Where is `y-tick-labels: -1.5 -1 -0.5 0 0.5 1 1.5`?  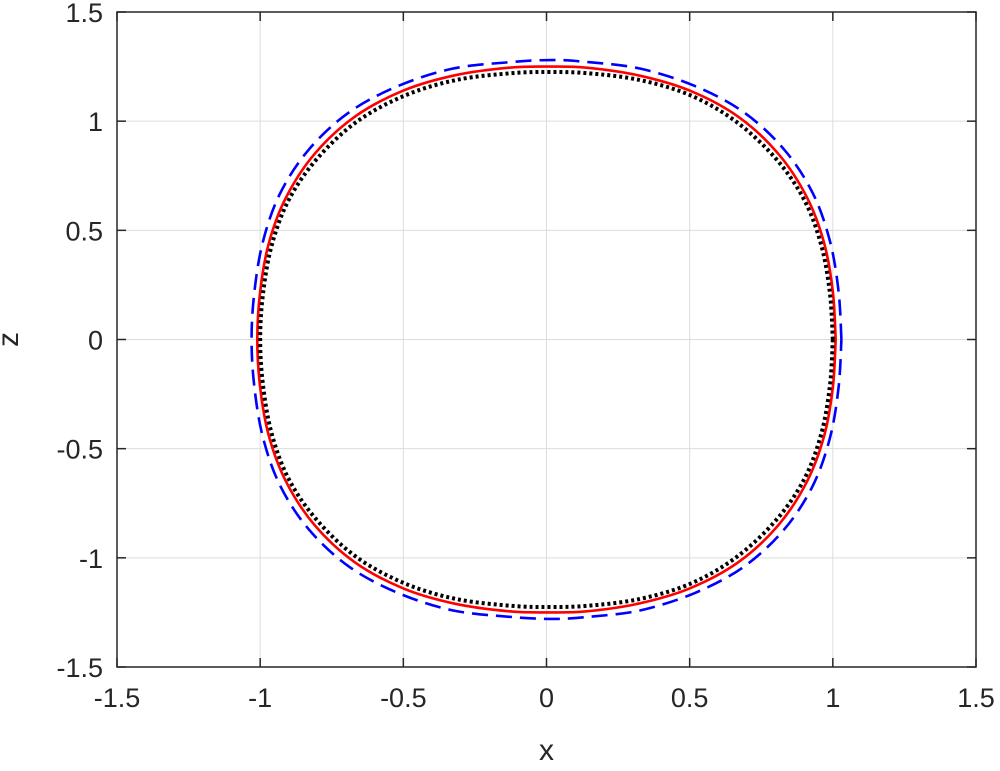 y-tick-labels: -1.5 -1 -0.5 0 0.5 1 1.5 is located at coordinates (79, 341).